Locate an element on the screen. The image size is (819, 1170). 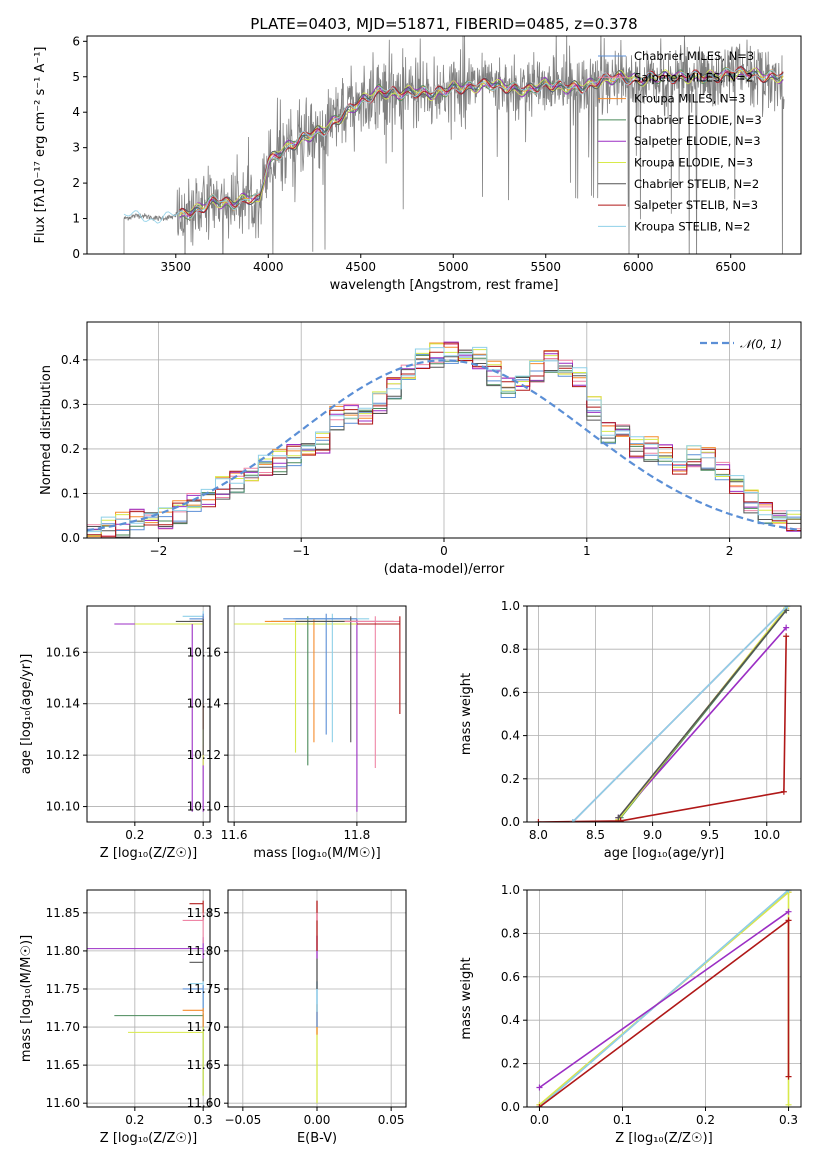
legend-label: Kroupa MILES, N=3 is located at coordinates (690, 99).